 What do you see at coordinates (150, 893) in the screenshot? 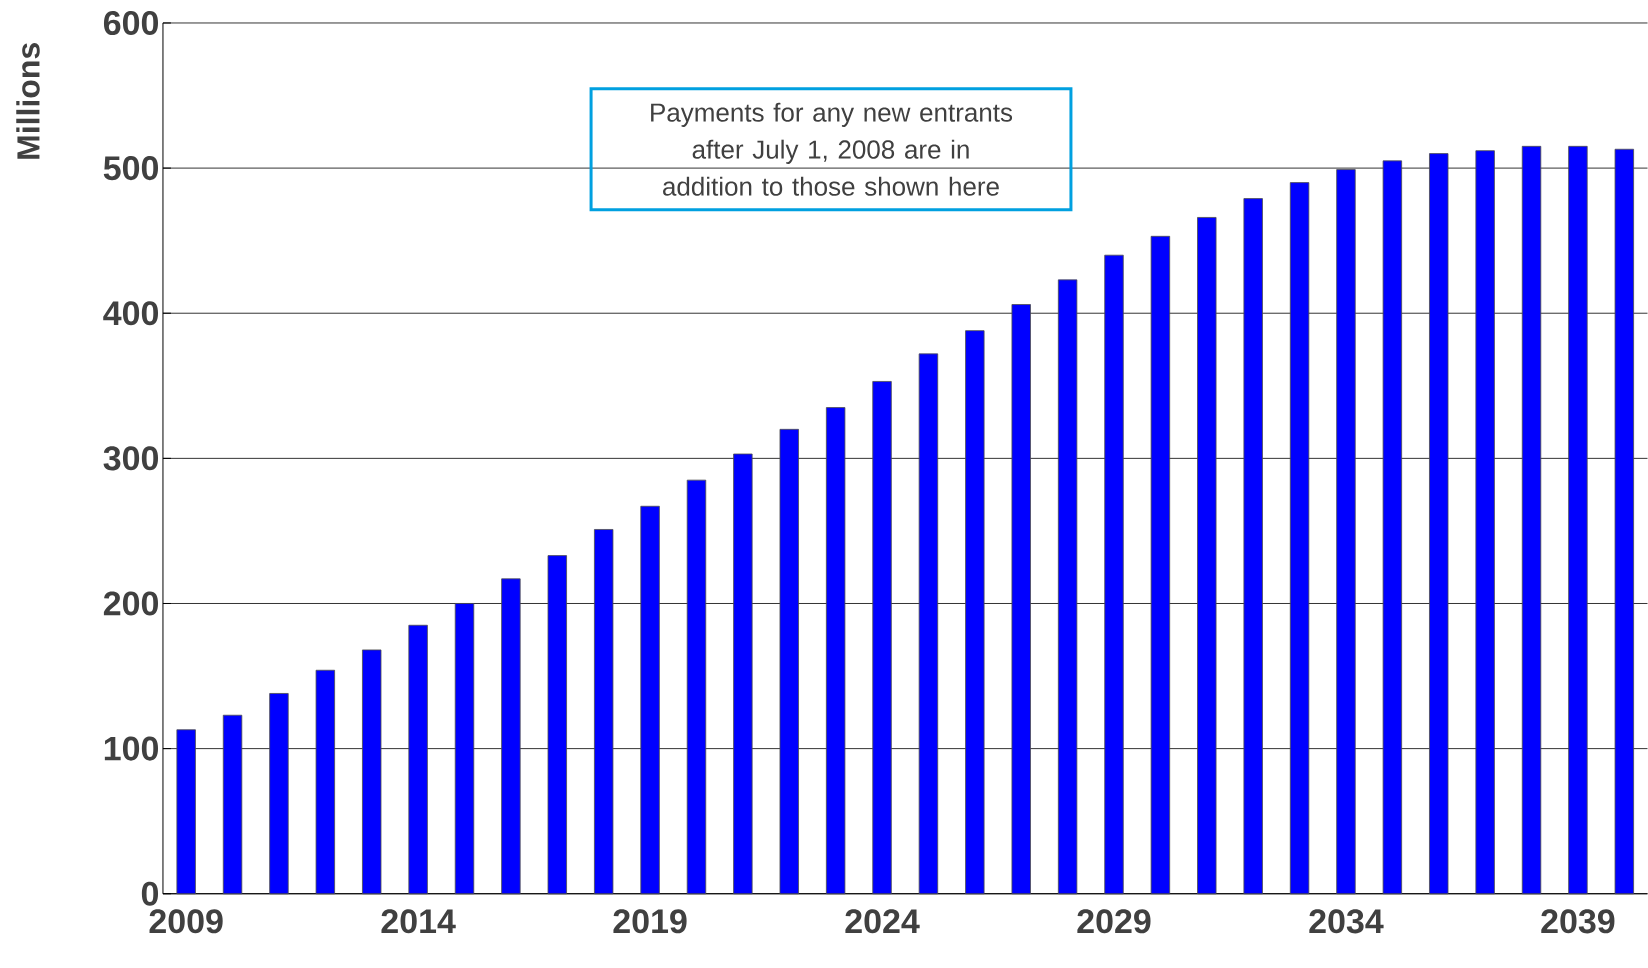
I see `y-tick-label: 0` at bounding box center [150, 893].